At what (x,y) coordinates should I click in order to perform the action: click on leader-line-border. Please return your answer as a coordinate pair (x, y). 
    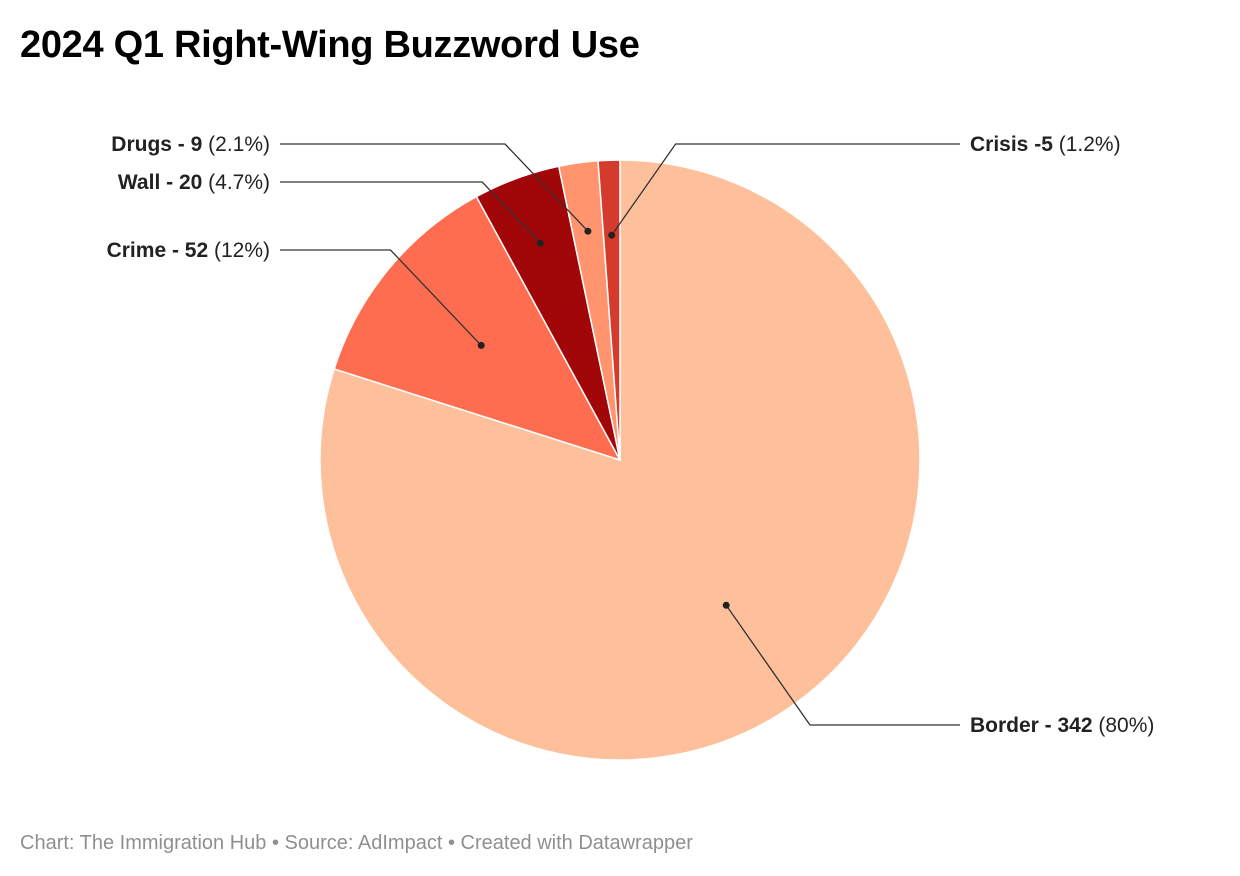
    Looking at the image, I should click on (842, 665).